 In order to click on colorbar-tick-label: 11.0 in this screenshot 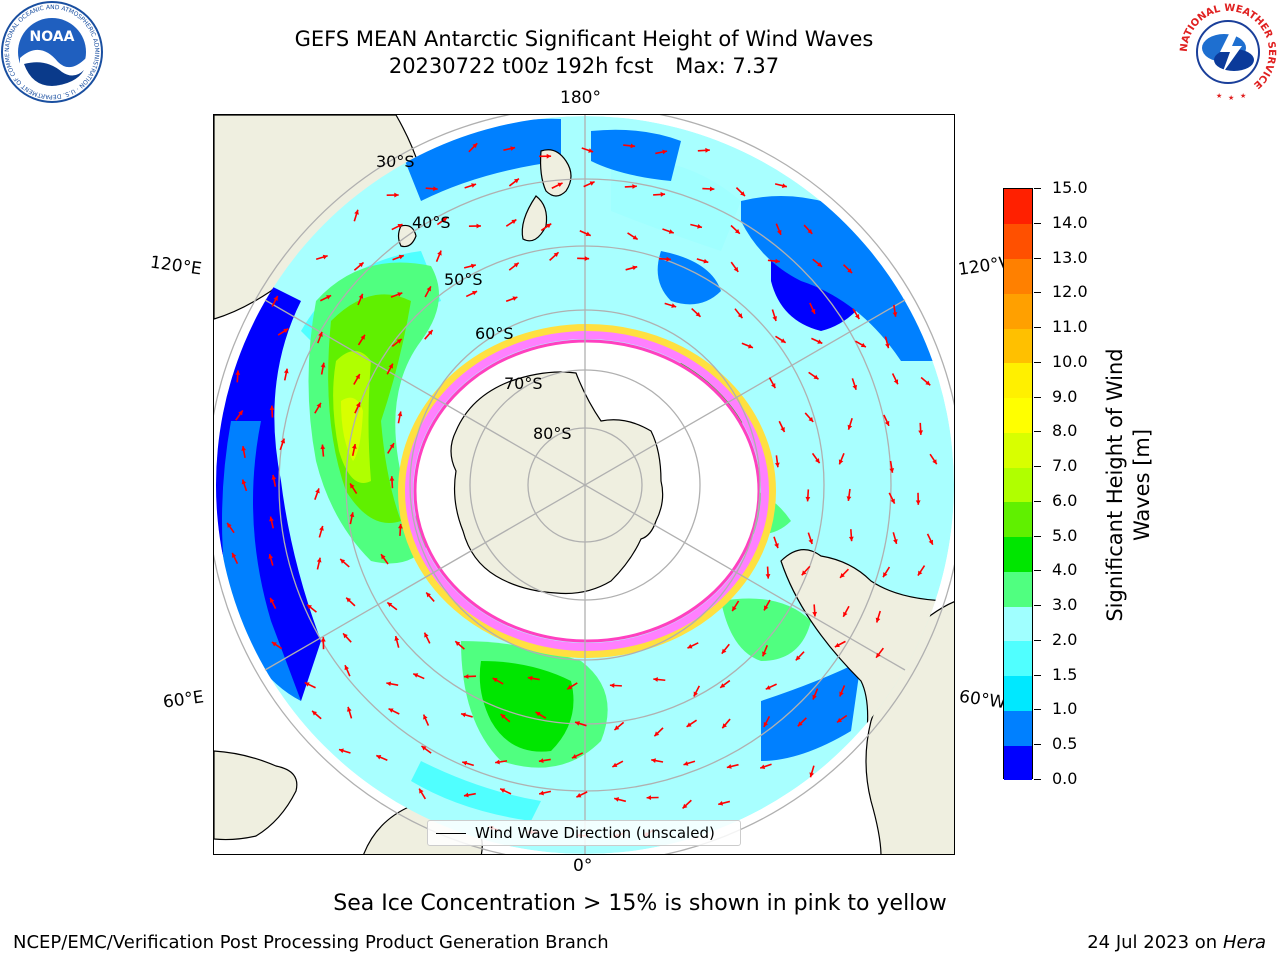, I will do `click(1070, 327)`.